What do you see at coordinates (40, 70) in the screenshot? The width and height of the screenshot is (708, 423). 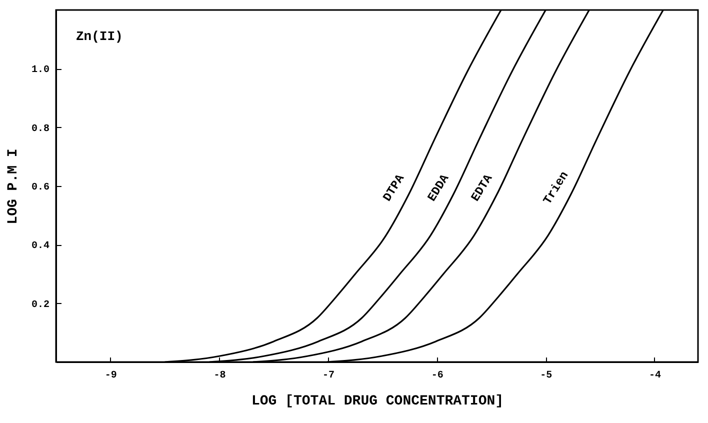 I see `y-tick-label: 1.0` at bounding box center [40, 70].